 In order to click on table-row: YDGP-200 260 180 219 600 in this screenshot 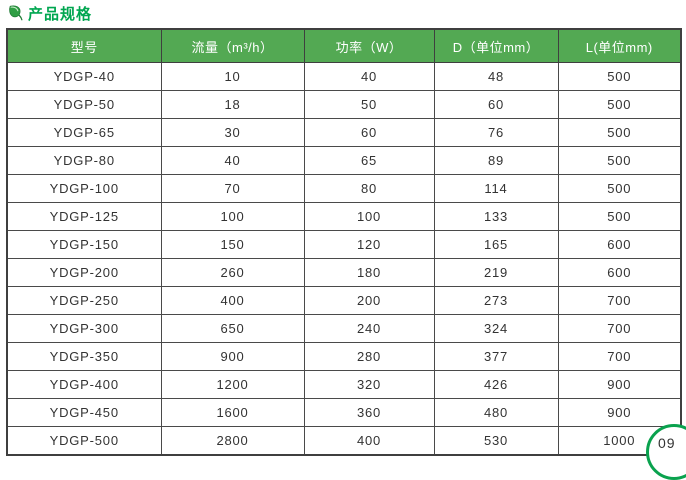, I will do `click(344, 272)`.